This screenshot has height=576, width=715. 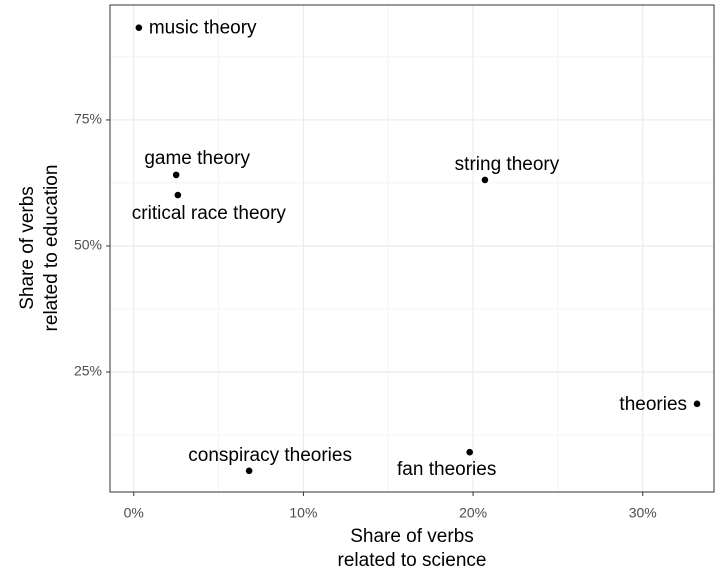 What do you see at coordinates (473, 513) in the screenshot?
I see `x-tick-label: 20%` at bounding box center [473, 513].